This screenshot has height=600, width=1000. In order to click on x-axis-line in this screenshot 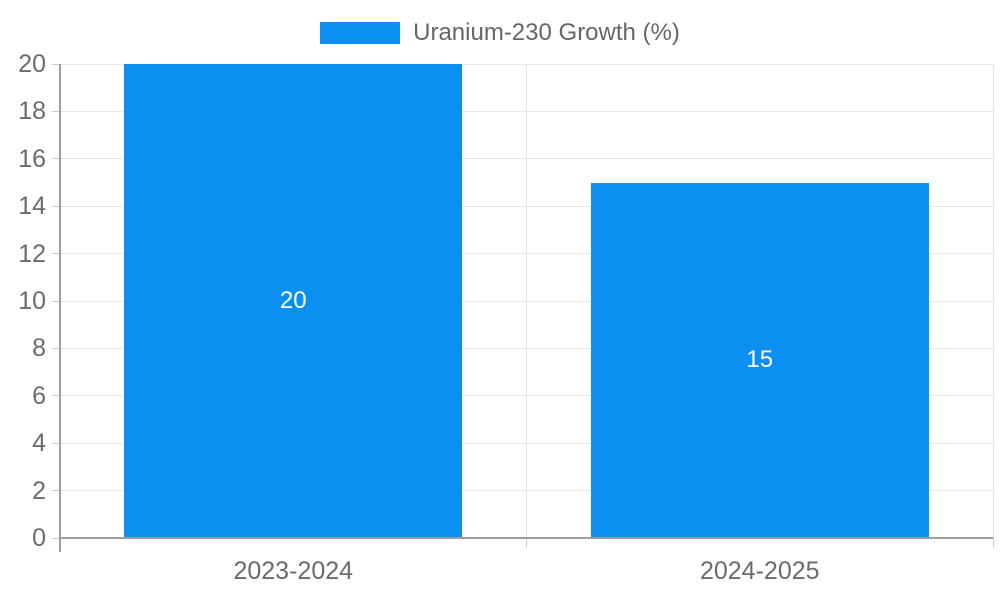, I will do `click(526, 538)`.